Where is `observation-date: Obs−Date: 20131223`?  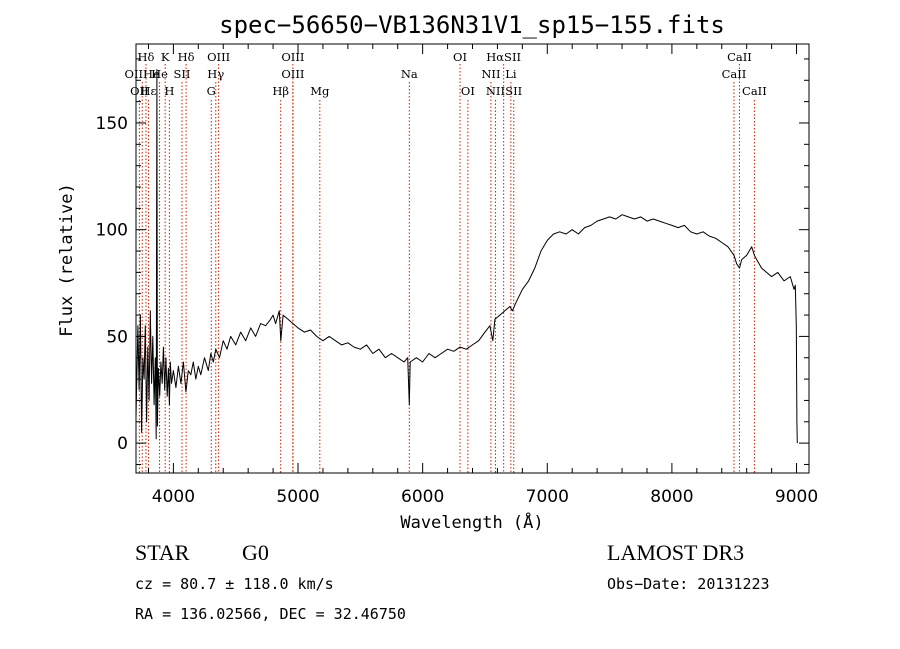 observation-date: Obs−Date: 20131223 is located at coordinates (688, 584).